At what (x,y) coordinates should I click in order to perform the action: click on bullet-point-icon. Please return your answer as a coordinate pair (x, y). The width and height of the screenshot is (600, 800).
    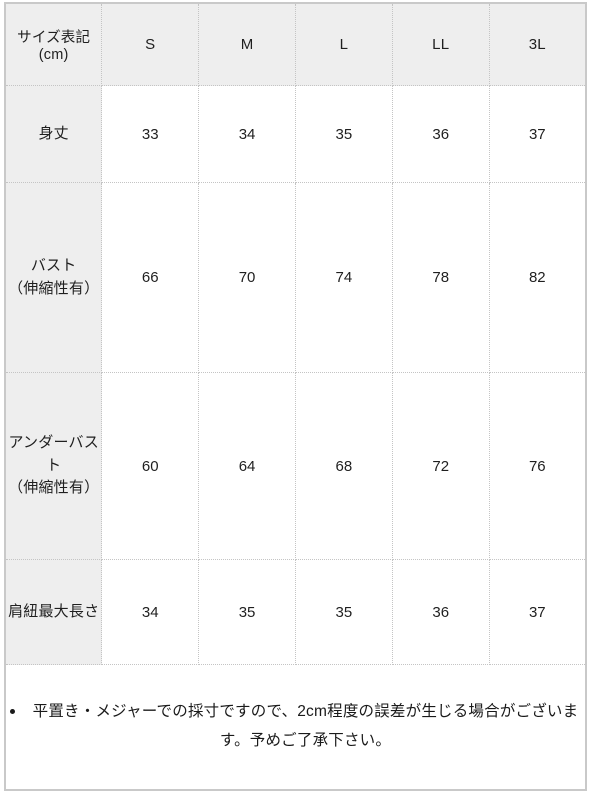
    Looking at the image, I should click on (12, 712).